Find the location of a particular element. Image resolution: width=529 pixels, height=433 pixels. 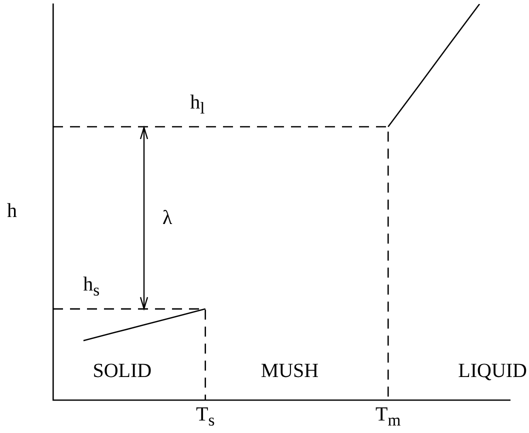

y-axis-title: h is located at coordinates (12, 211).